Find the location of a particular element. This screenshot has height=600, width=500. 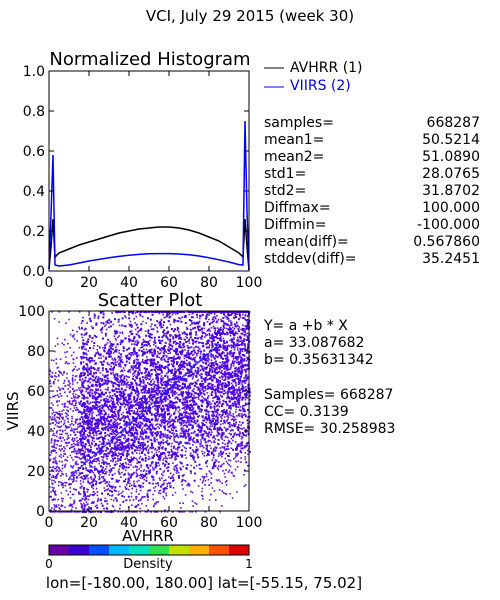

stat-label: mean2= is located at coordinates (294, 157).